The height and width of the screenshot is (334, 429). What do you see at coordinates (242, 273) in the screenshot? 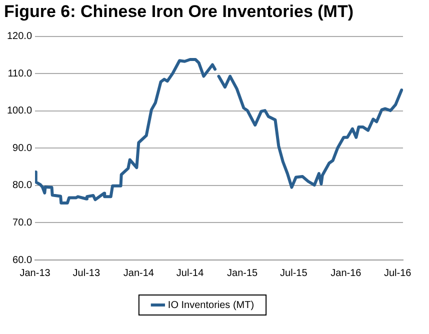
I see `x-tick-label: Jan-15` at bounding box center [242, 273].